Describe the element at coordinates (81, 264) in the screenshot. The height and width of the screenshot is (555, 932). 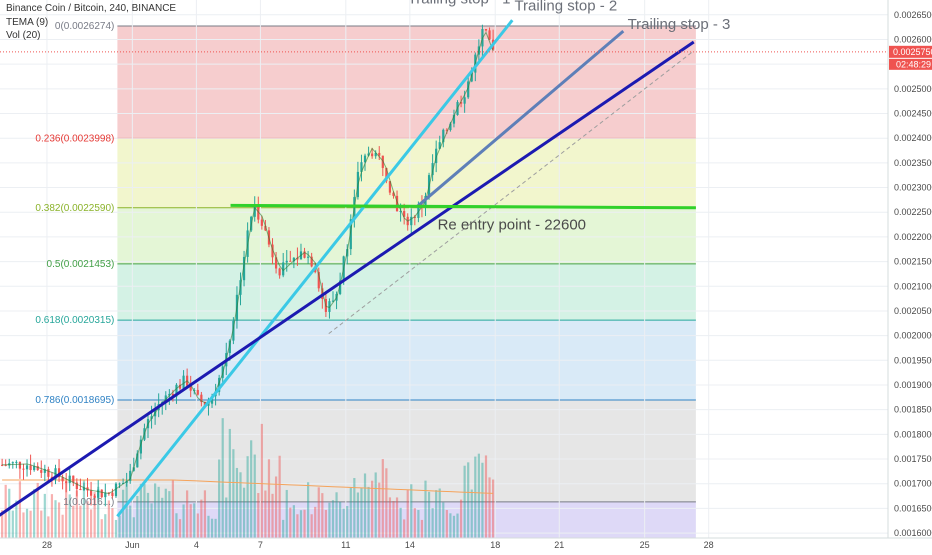
I see `fib-level-label: 0.5(0.0021453)` at that location.